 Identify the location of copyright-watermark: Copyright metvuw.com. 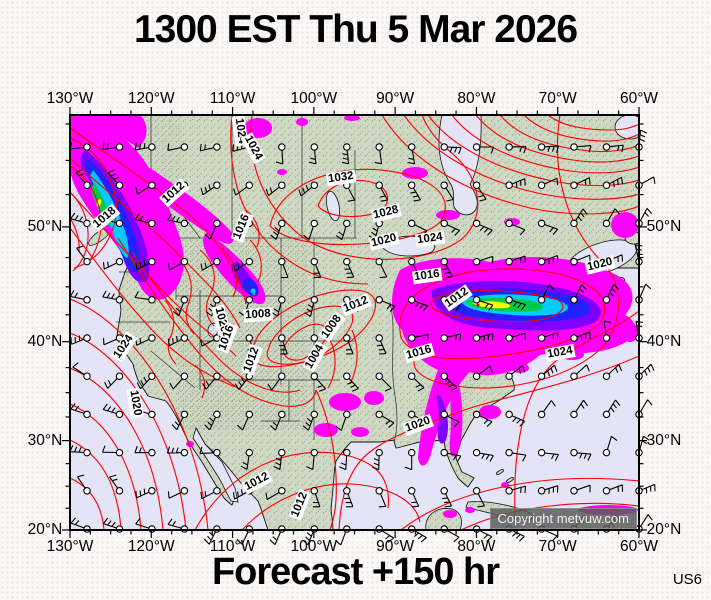
(563, 518).